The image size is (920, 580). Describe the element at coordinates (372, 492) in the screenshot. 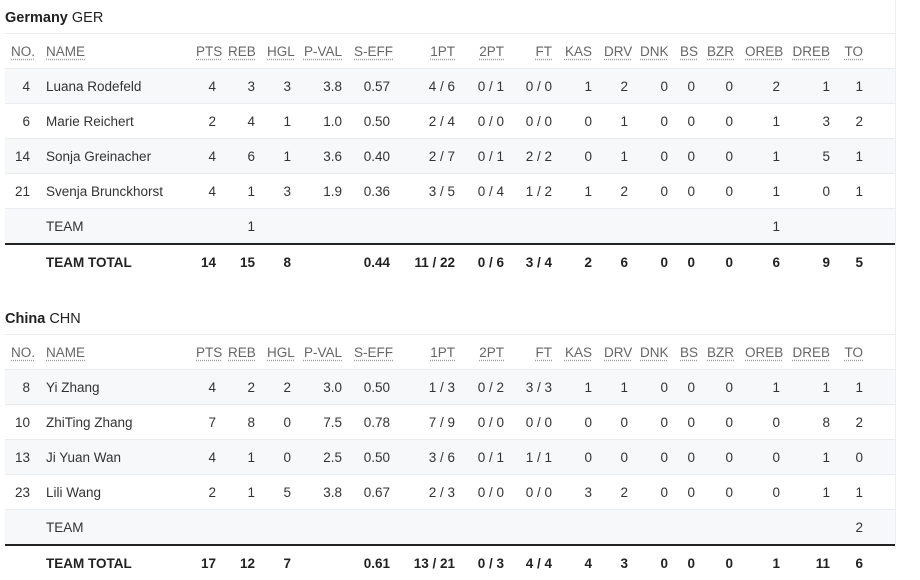

I see `stat-cell: 0.67` at that location.